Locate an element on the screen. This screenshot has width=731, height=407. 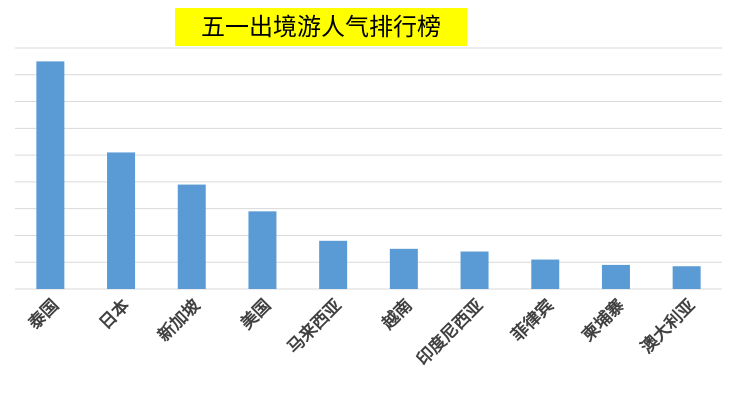
x-tick-label: 泰国 is located at coordinates (43, 314).